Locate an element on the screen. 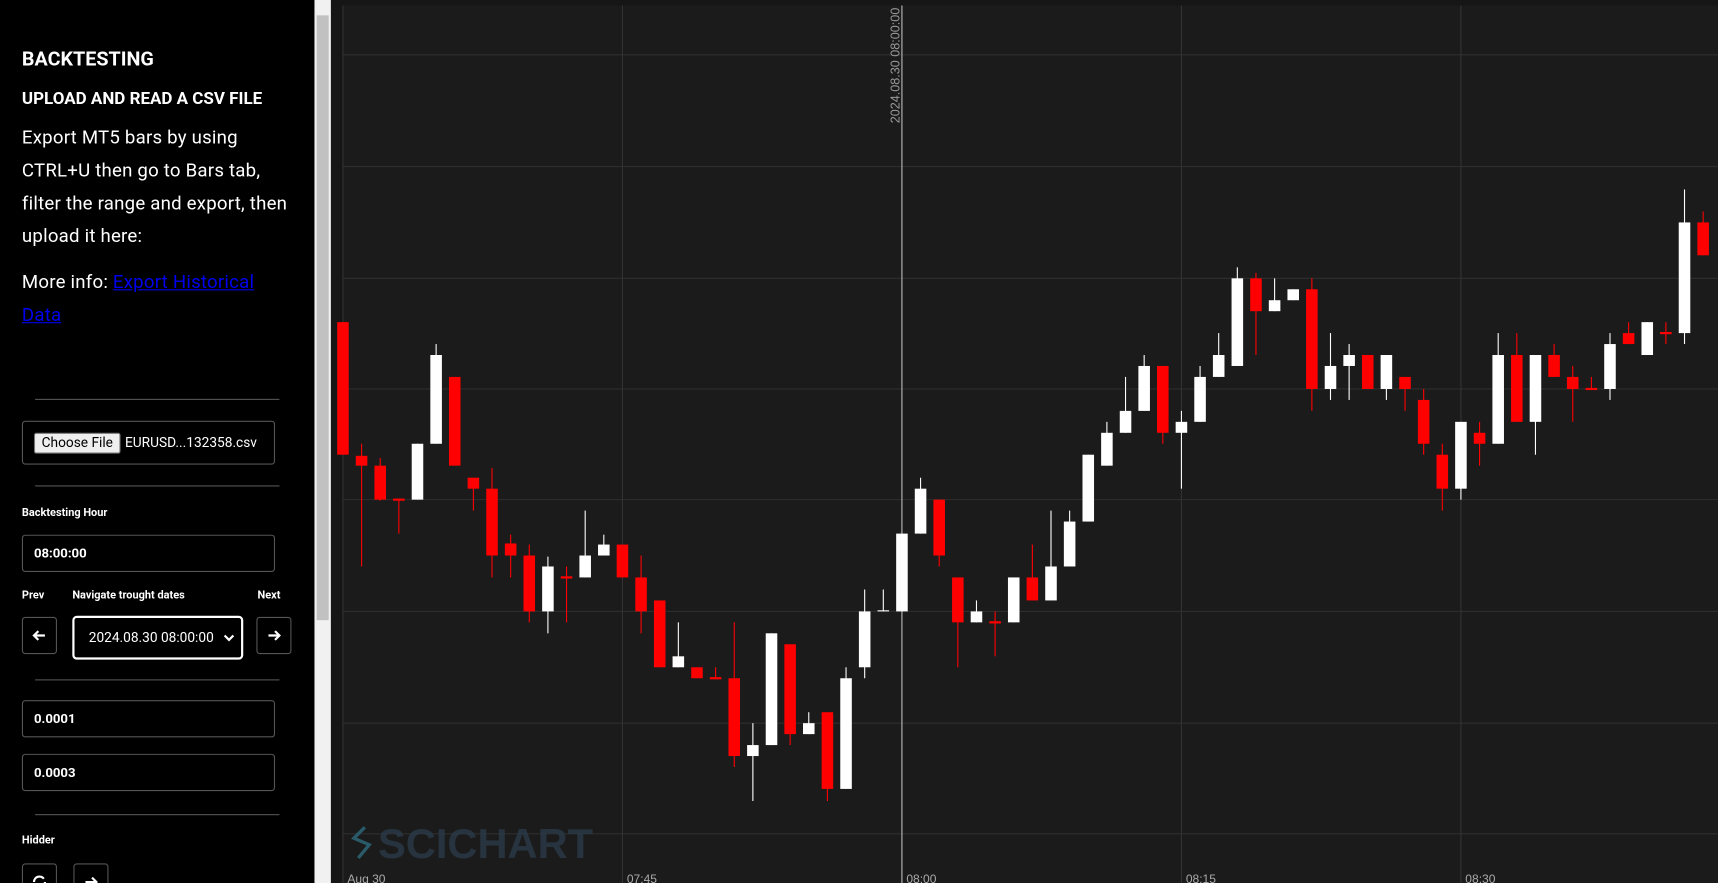  arrow-left is located at coordinates (38, 635).